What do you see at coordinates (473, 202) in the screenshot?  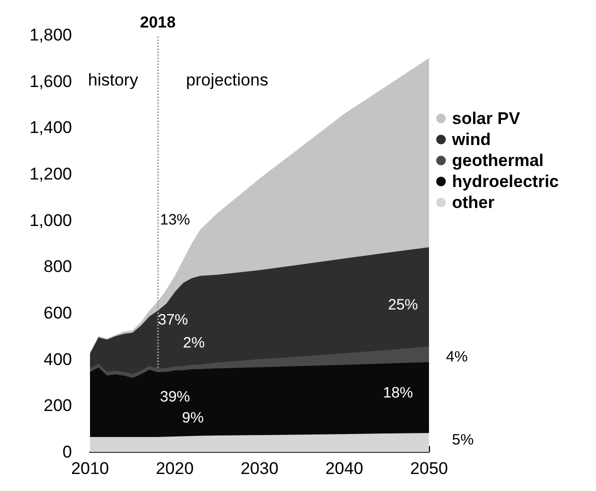 I see `legend-label: other` at bounding box center [473, 202].